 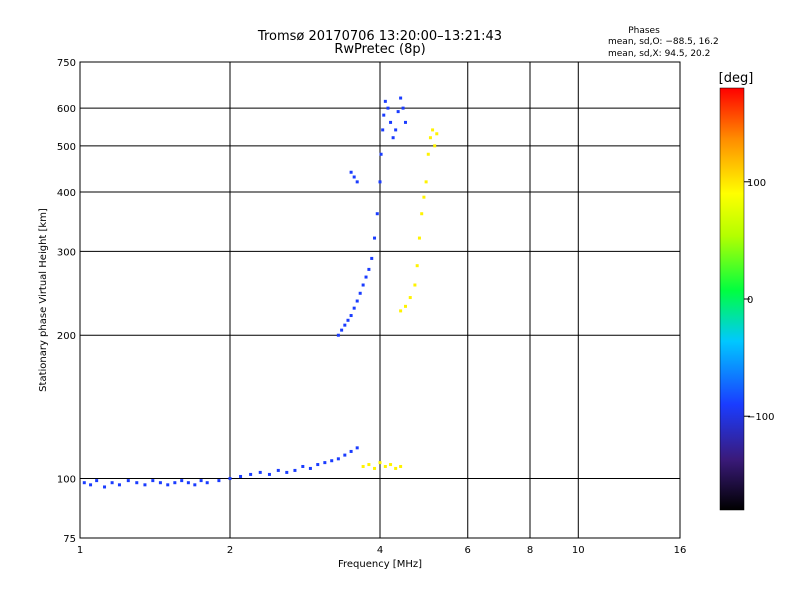 What do you see at coordinates (43, 300) in the screenshot?
I see `y-axis-label: Stationary phase Virtual Height [km]` at bounding box center [43, 300].